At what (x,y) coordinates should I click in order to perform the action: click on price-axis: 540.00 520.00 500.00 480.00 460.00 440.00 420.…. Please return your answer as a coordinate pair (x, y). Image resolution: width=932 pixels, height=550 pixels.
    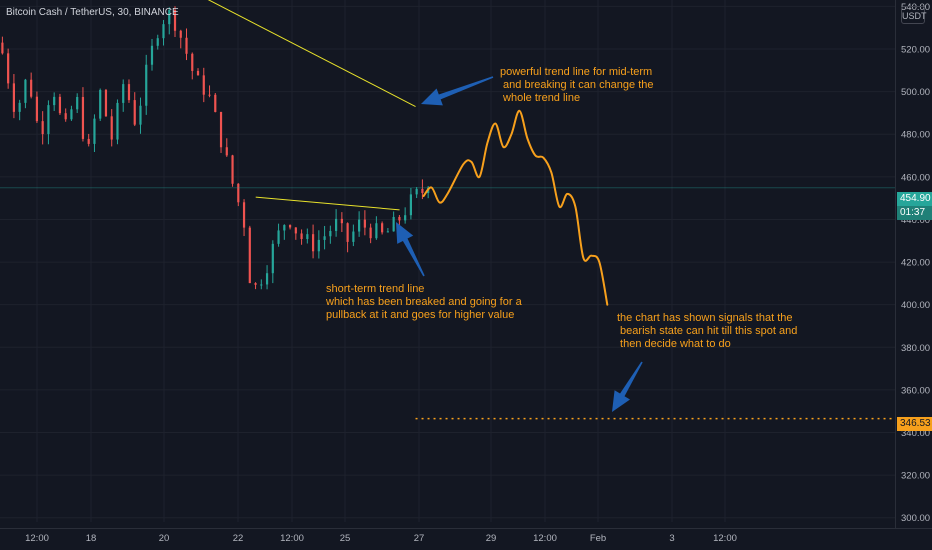
    Looking at the image, I should click on (912, 264).